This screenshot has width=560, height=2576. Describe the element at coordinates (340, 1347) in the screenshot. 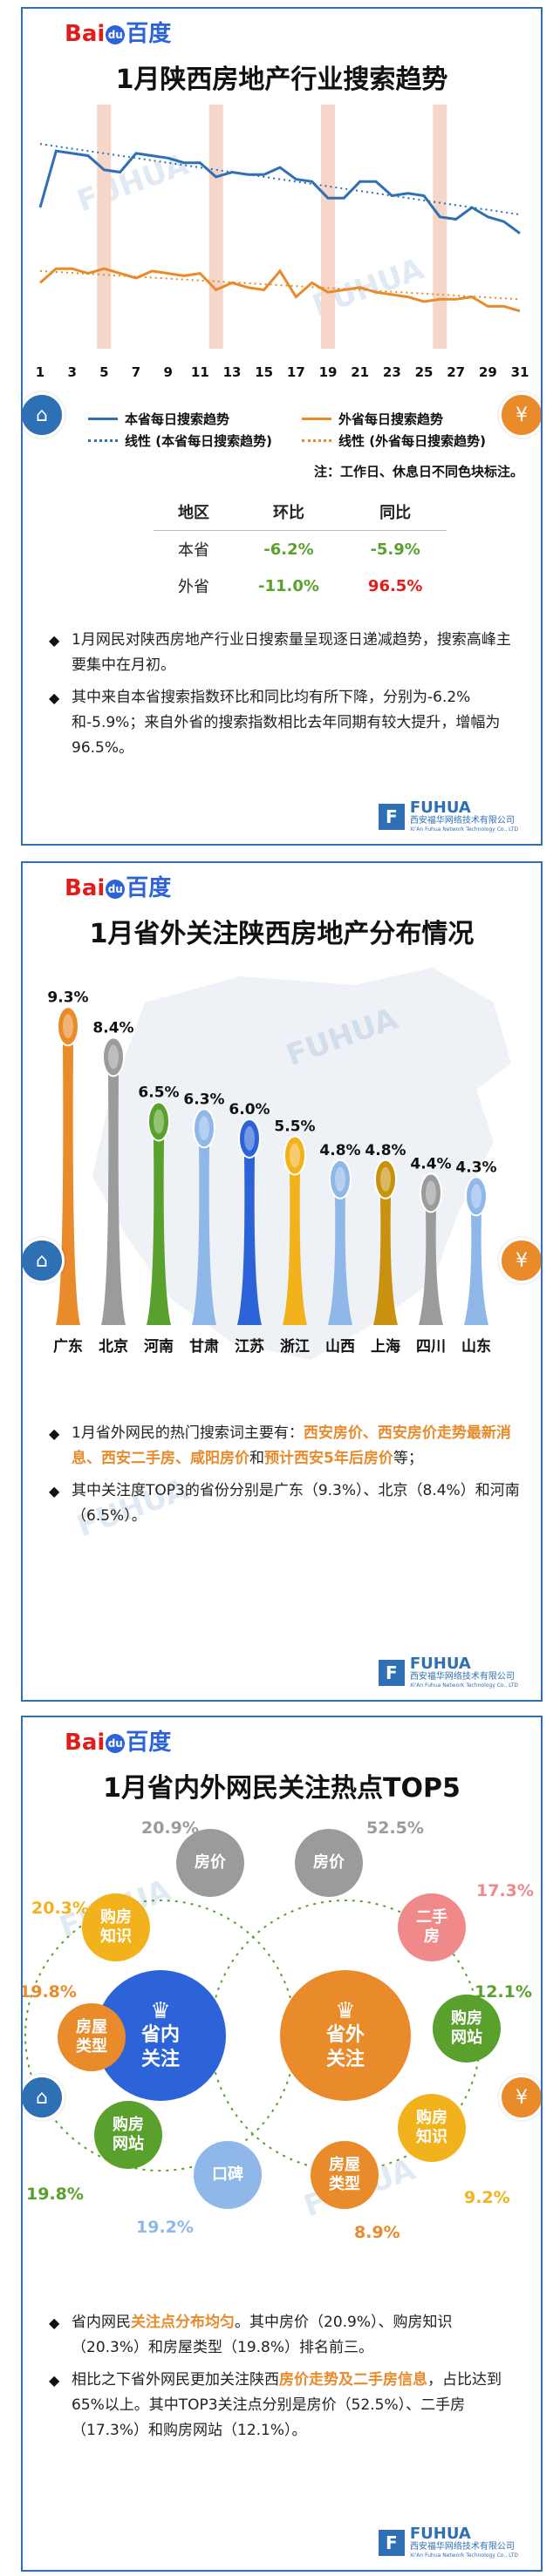

I see `category-label: 山西` at that location.